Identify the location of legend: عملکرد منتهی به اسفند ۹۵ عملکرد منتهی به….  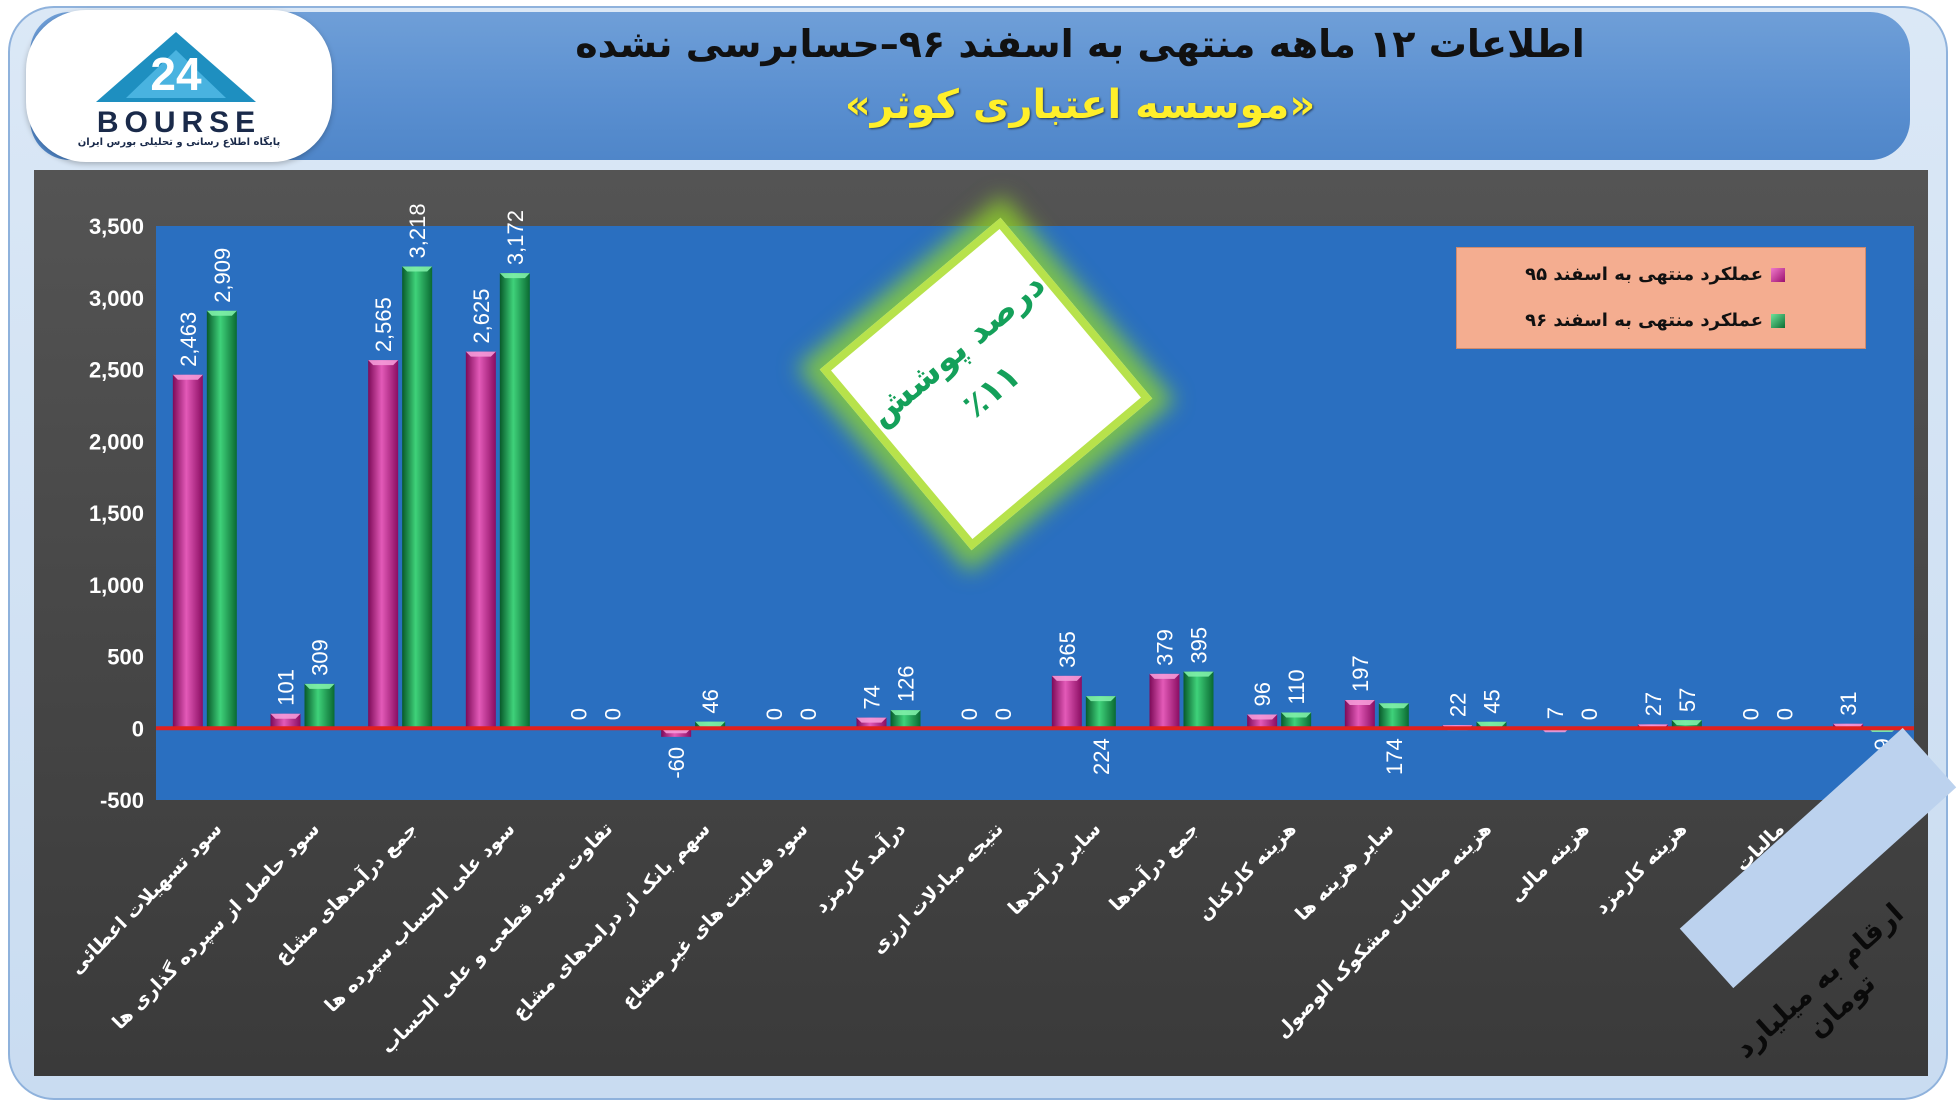
(1661, 298).